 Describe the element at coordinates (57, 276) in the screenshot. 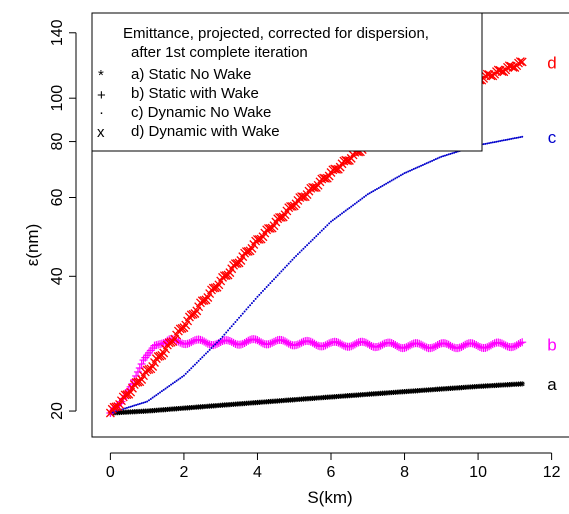

I see `y-tick-label: 40` at that location.